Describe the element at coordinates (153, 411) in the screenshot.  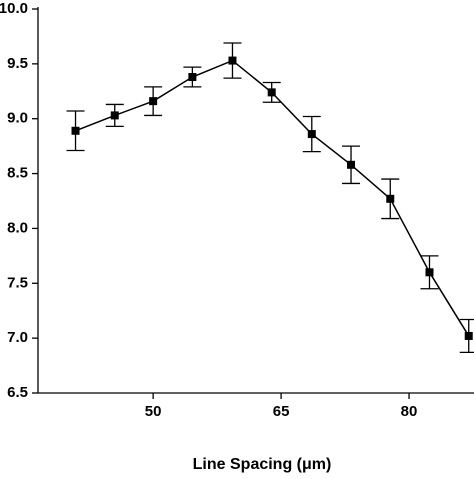
I see `x-tick-label: 50` at that location.